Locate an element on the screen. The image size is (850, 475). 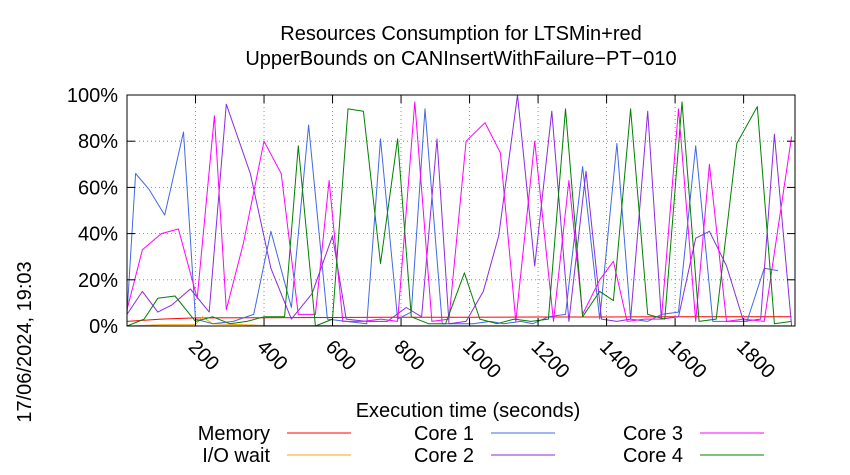
legend-label-core-2: Core 2 is located at coordinates (444, 456).